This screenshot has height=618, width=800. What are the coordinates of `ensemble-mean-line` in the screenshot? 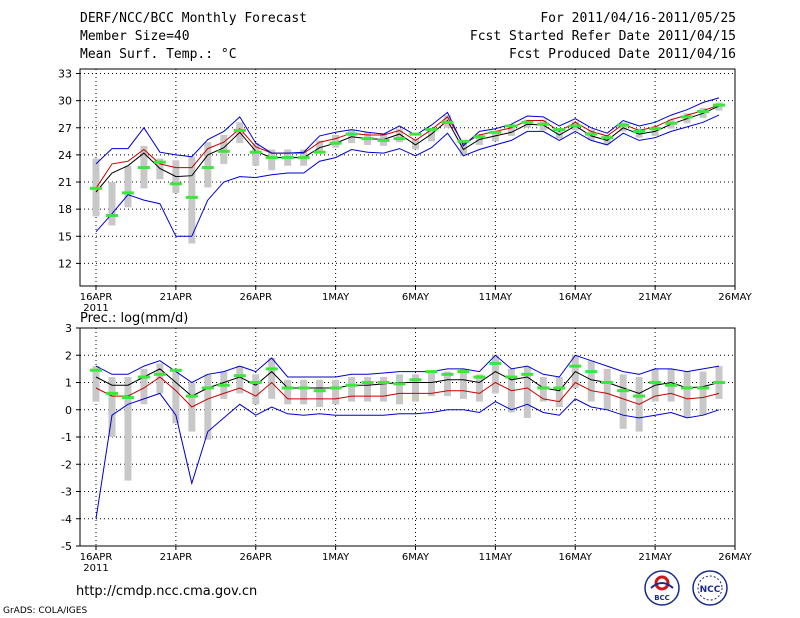 It's located at (407, 149).